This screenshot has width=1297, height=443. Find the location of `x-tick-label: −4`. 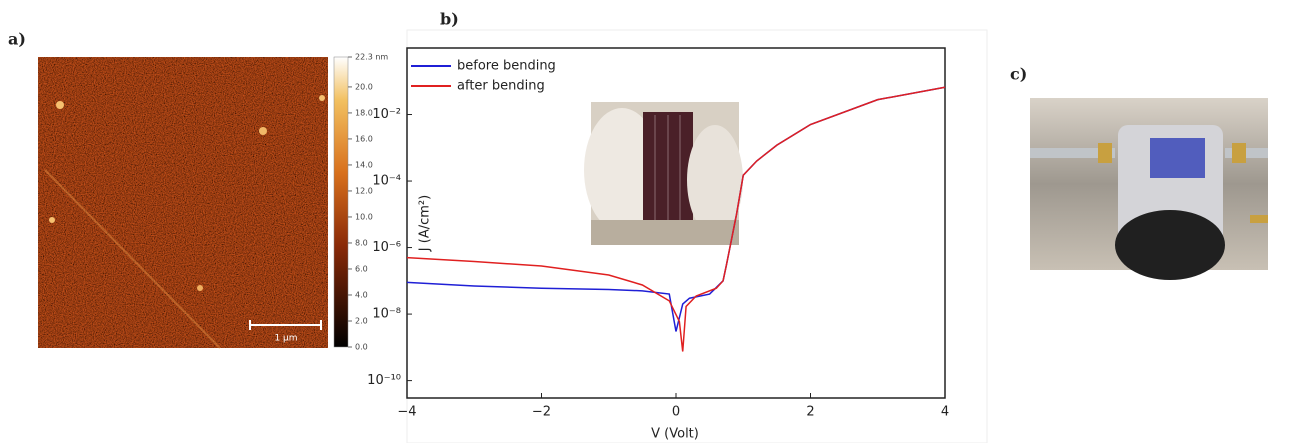

x-tick-label: −4 is located at coordinates (406, 412).